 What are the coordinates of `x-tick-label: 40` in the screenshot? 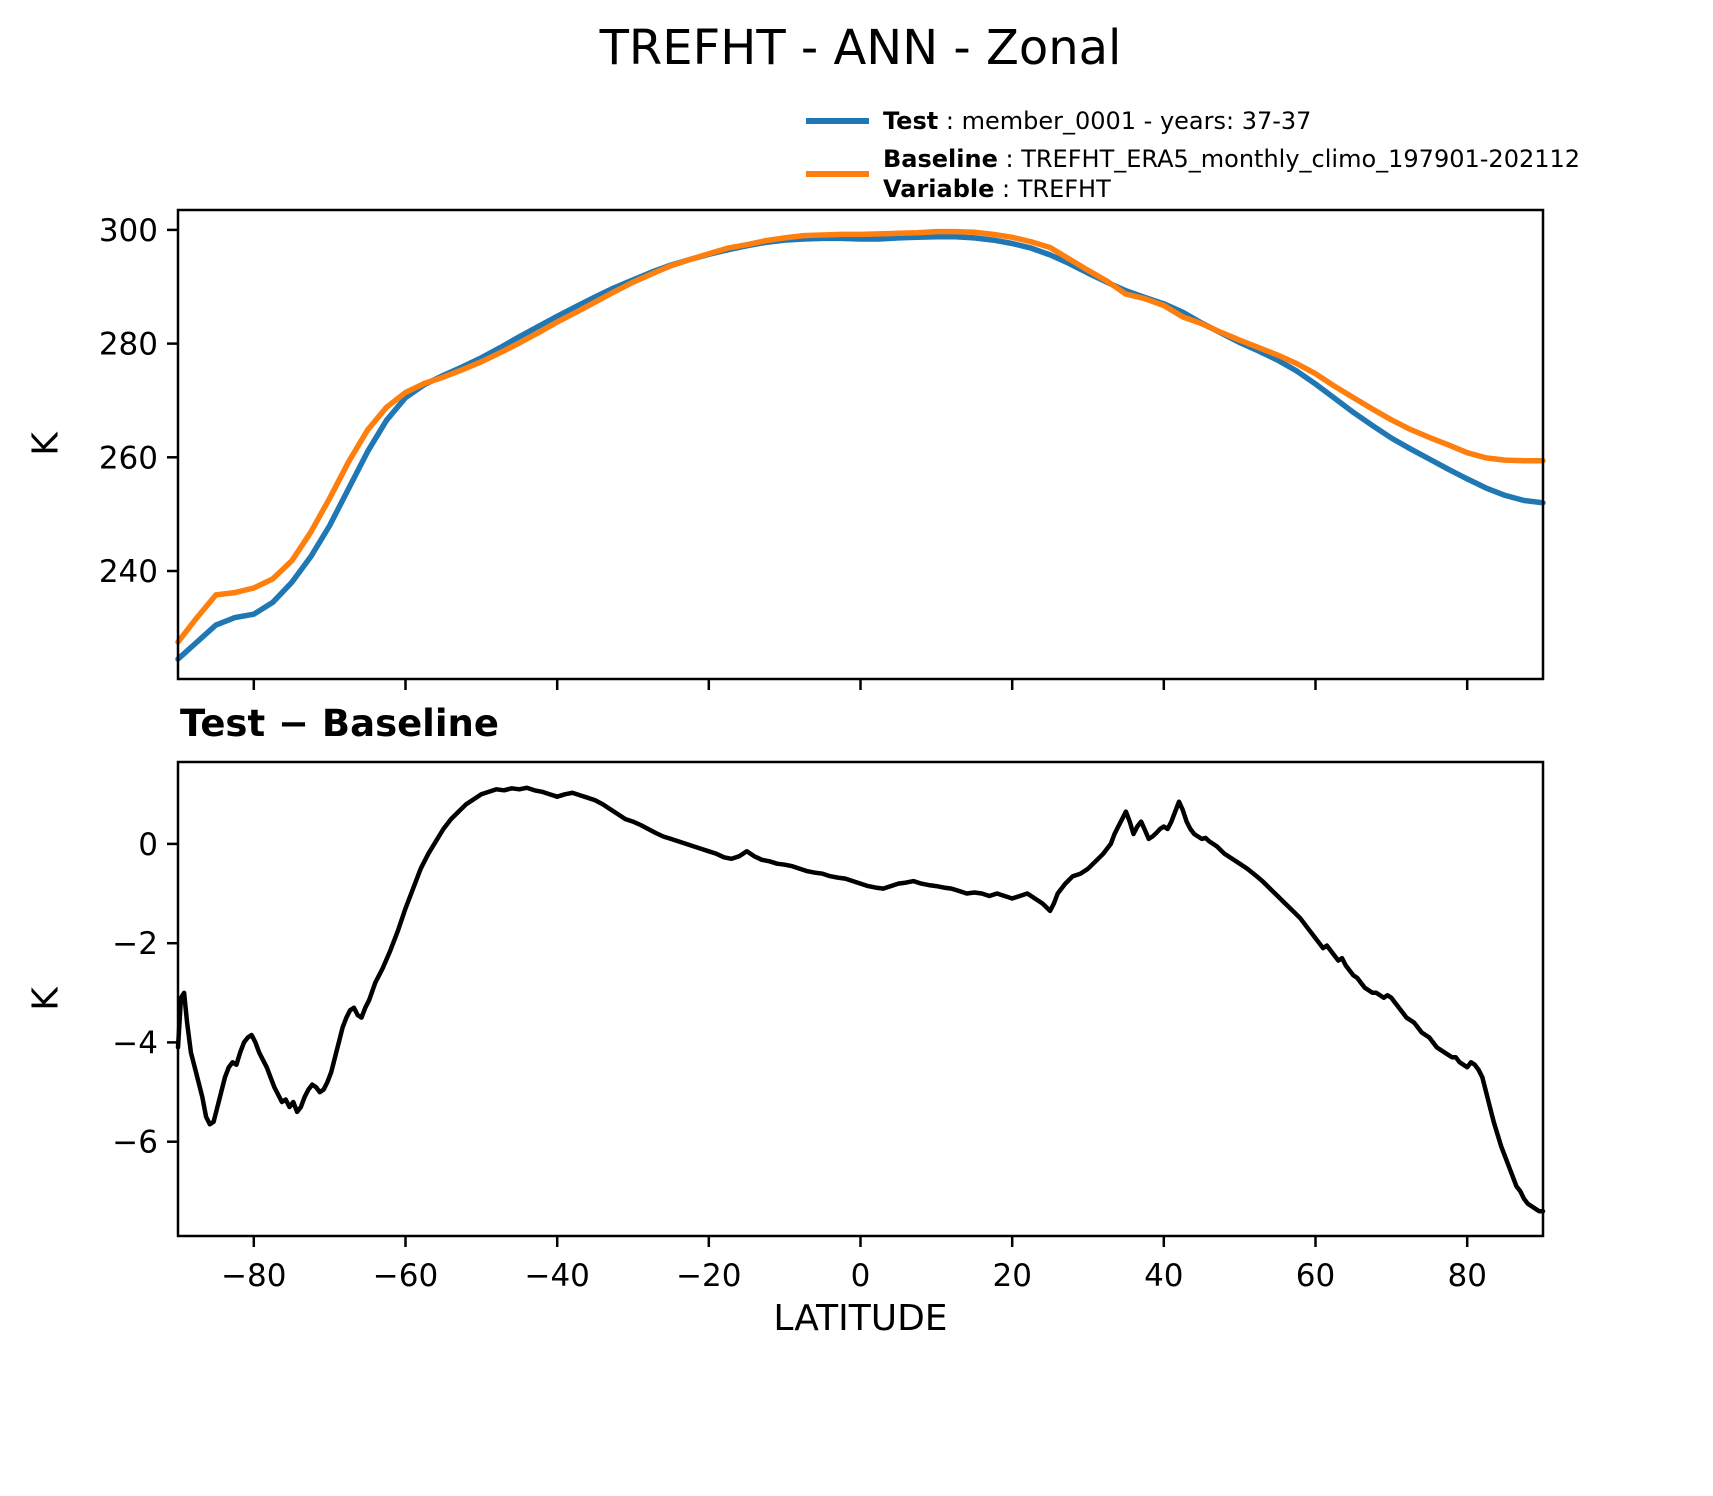 It's located at (1163, 1276).